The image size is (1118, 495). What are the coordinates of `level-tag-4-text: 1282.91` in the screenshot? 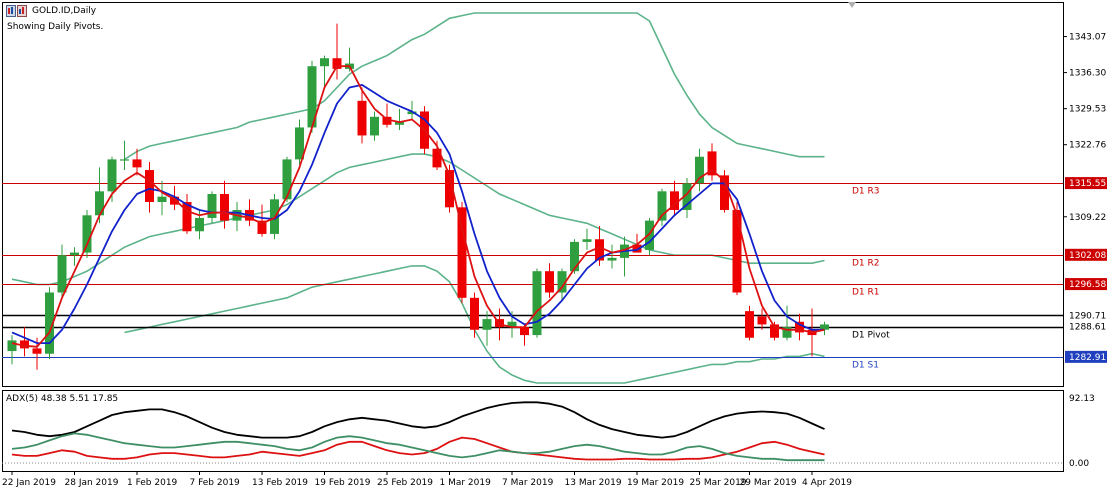 It's located at (1087, 358).